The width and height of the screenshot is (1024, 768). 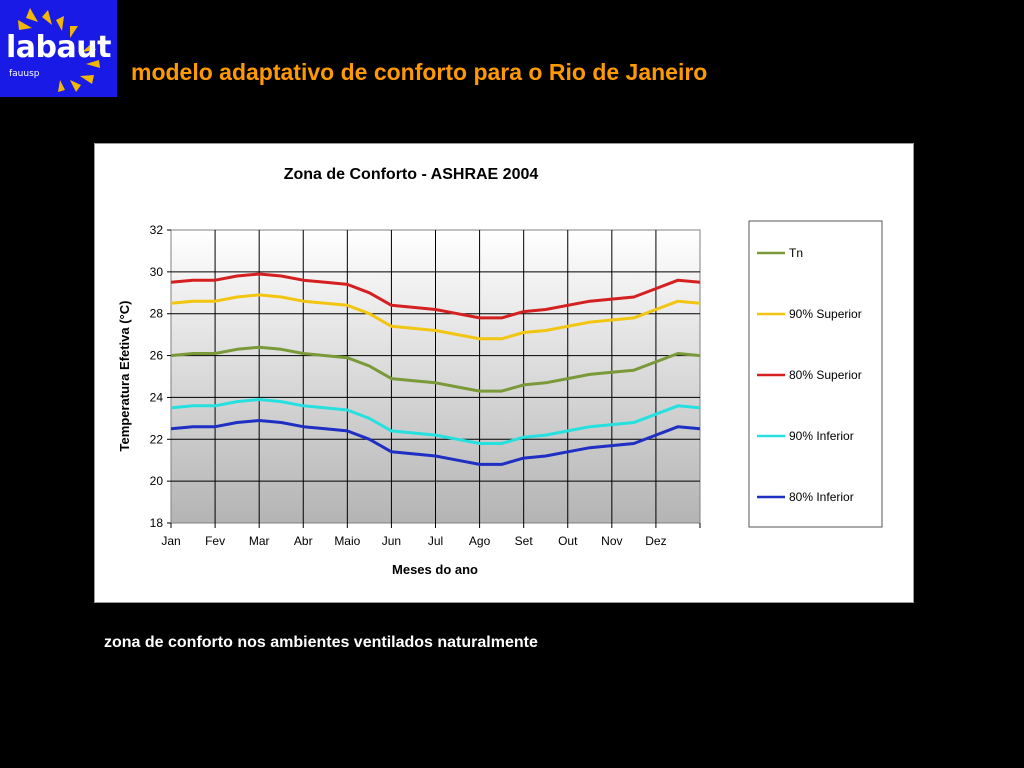 What do you see at coordinates (524, 541) in the screenshot?
I see `x-tick-label: Set` at bounding box center [524, 541].